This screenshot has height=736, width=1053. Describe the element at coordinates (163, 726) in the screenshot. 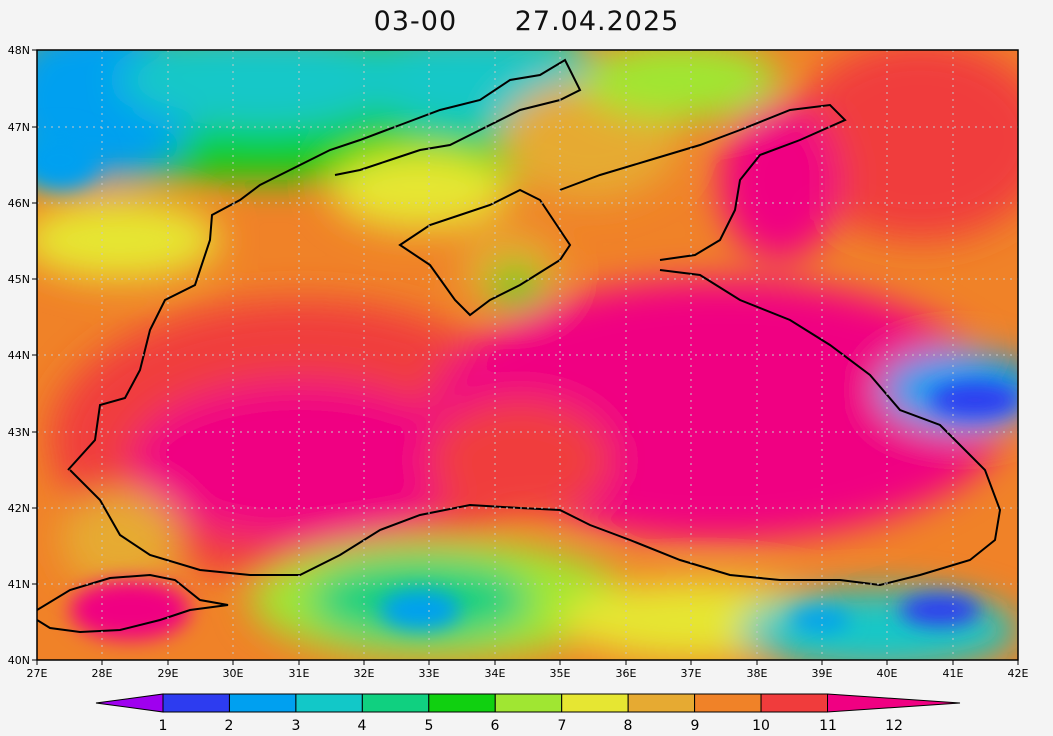

I see `colorbar-label: 1` at that location.